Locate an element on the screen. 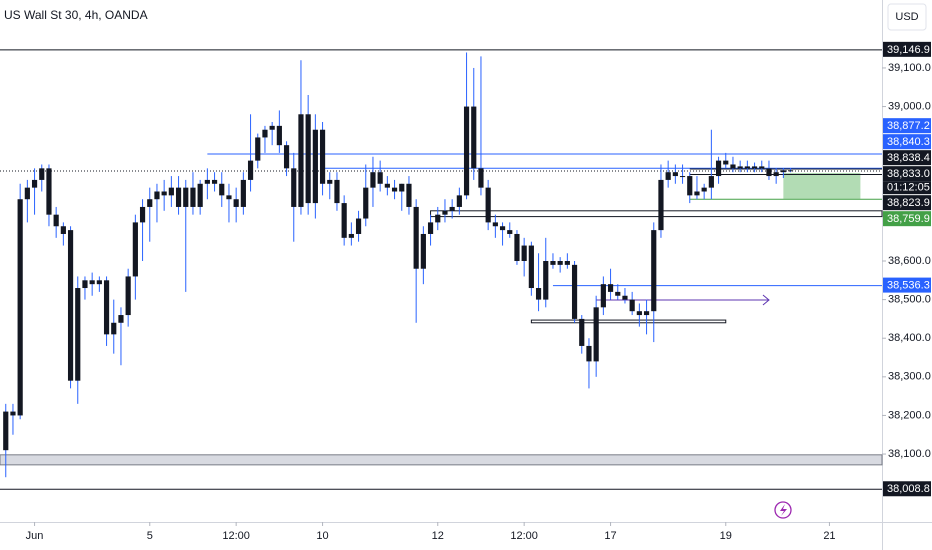  price-label: 38,759.9 is located at coordinates (908, 219).